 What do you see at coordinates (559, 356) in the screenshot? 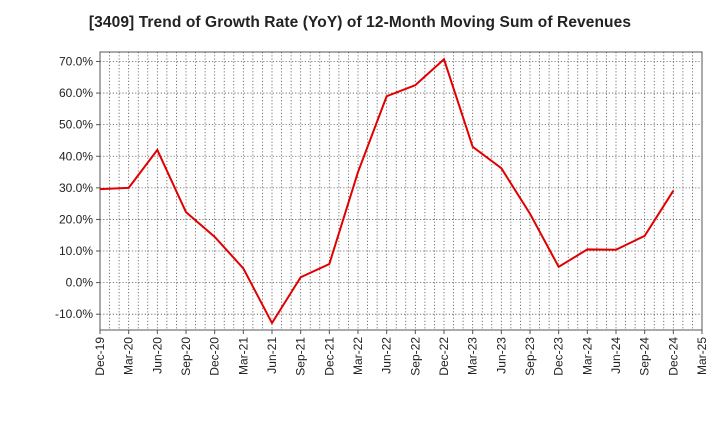
I see `x-tick-label: Dec-23` at bounding box center [559, 356].